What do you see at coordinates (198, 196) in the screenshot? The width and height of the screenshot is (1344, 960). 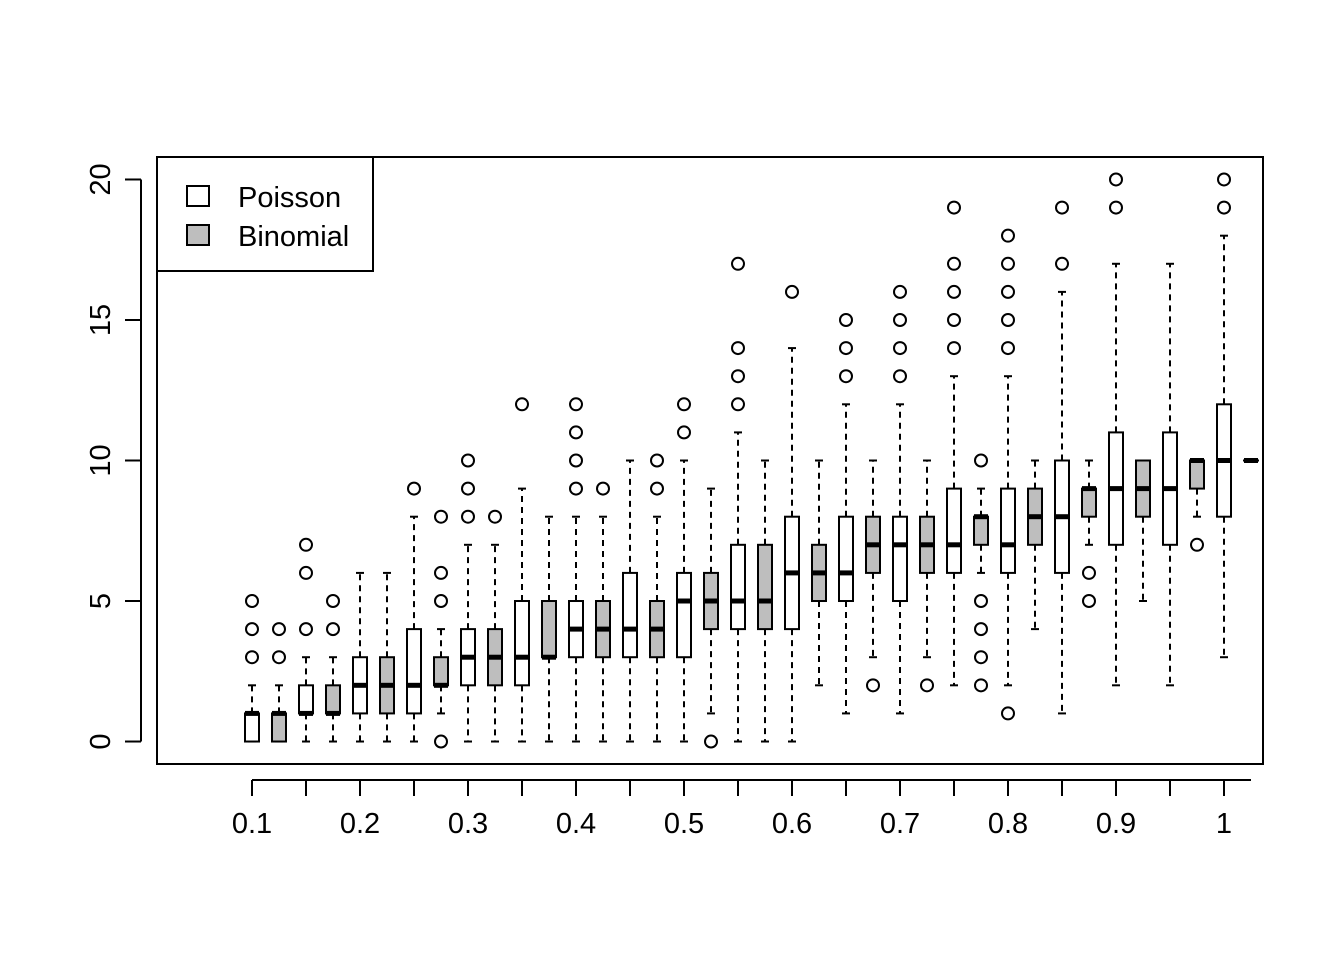 I see `legend-key-poisson` at bounding box center [198, 196].